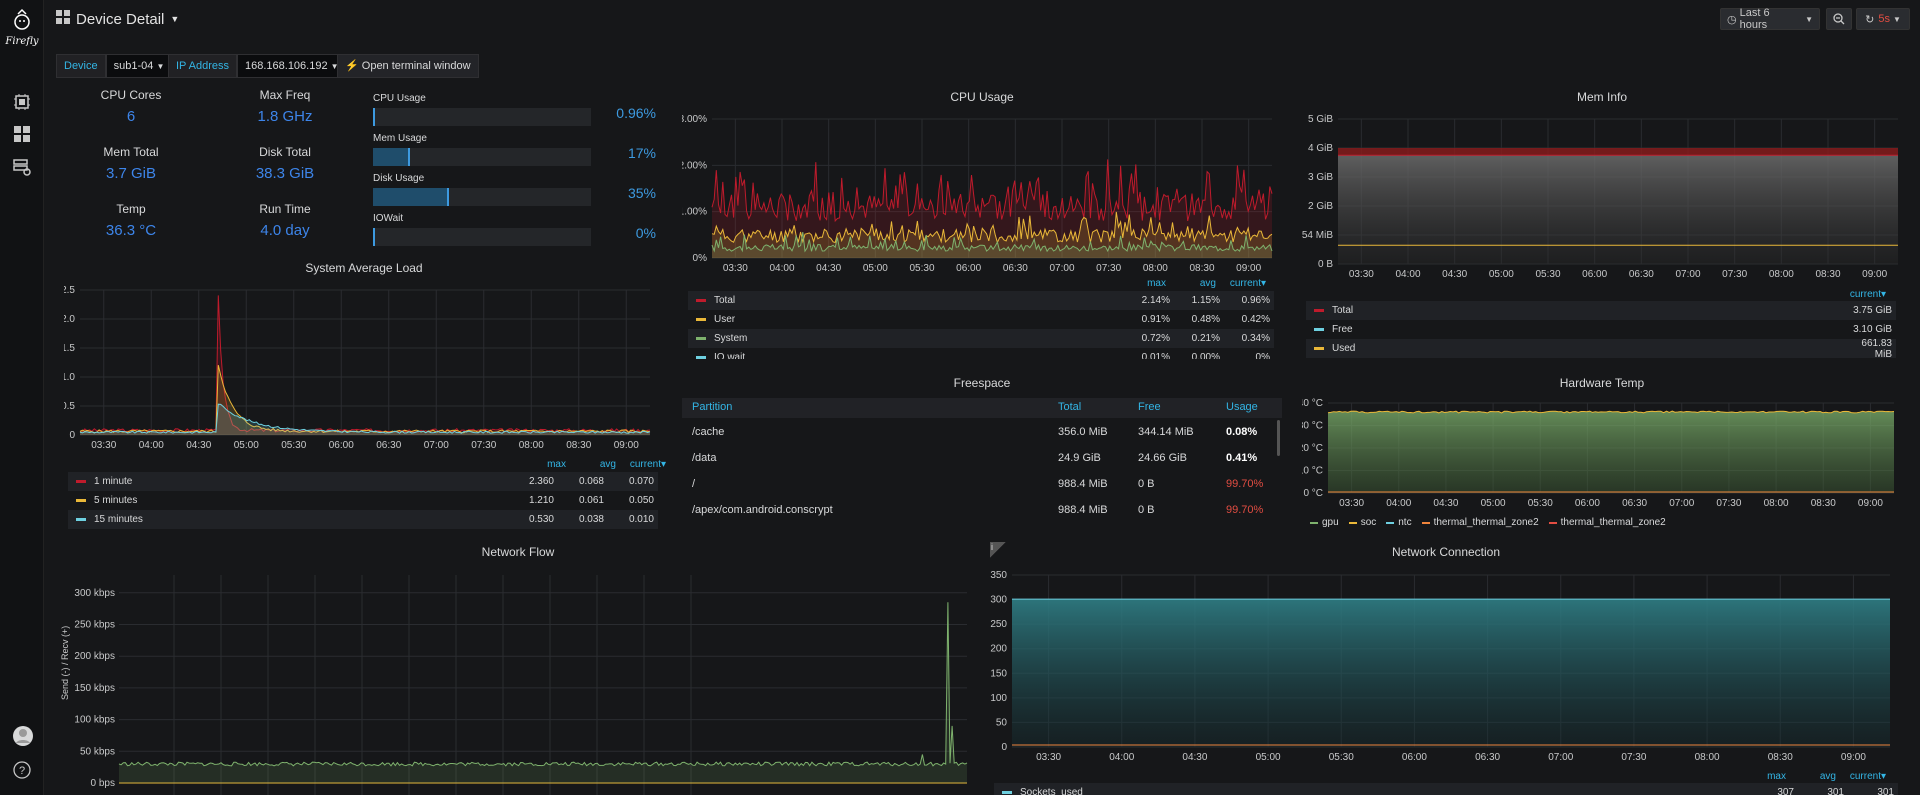 The height and width of the screenshot is (795, 1920). Describe the element at coordinates (363, 481) in the screenshot. I see `legend-row: 1 minute 2.360 0.068 0.070` at that location.